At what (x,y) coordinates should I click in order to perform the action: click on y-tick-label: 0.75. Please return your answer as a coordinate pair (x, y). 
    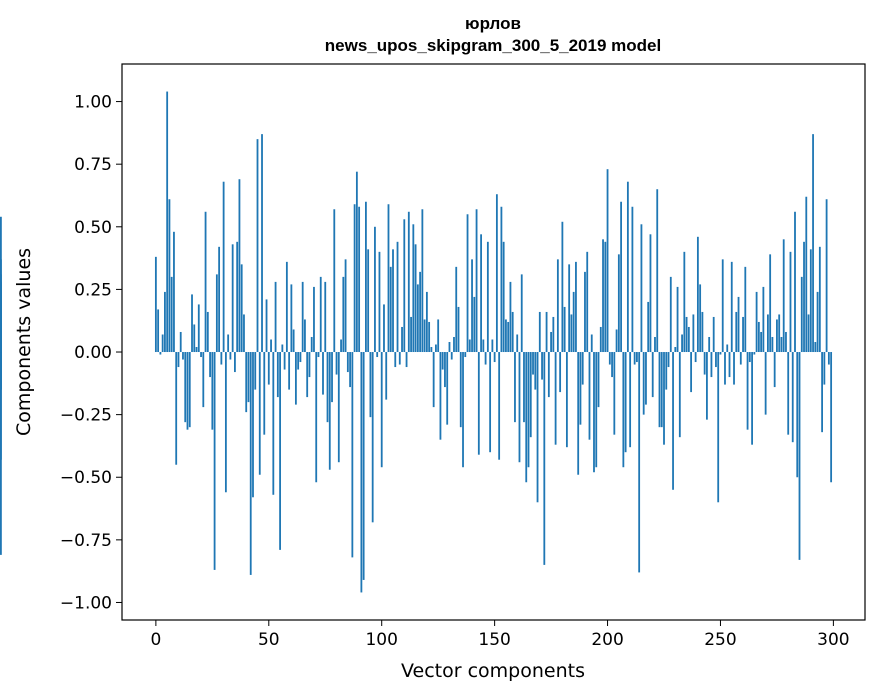
    Looking at the image, I should click on (93, 165).